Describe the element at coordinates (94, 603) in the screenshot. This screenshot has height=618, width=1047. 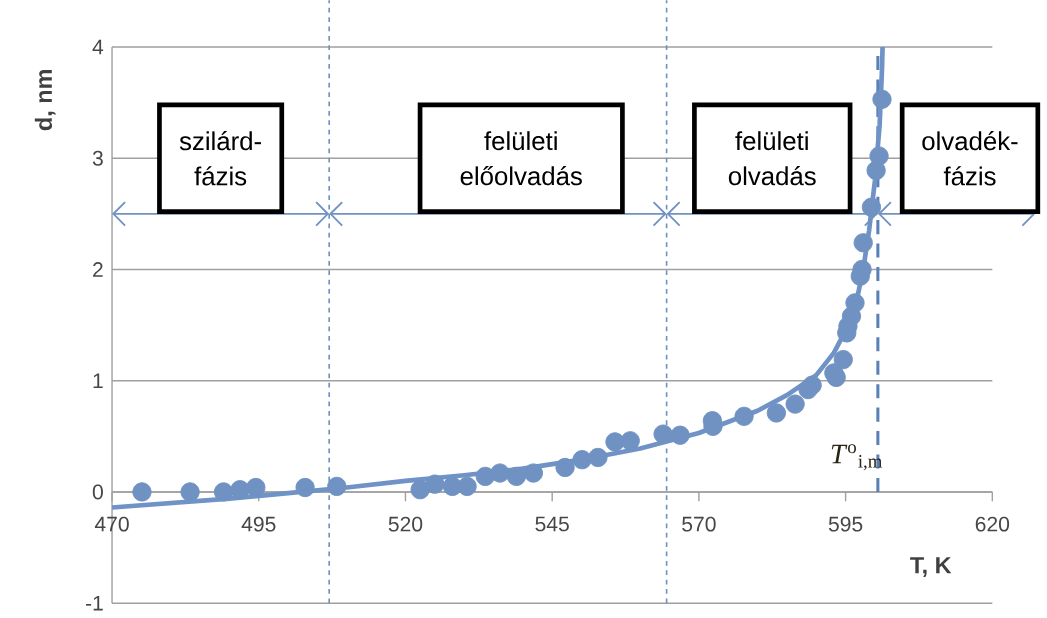
I see `y-tick-label: -1` at that location.